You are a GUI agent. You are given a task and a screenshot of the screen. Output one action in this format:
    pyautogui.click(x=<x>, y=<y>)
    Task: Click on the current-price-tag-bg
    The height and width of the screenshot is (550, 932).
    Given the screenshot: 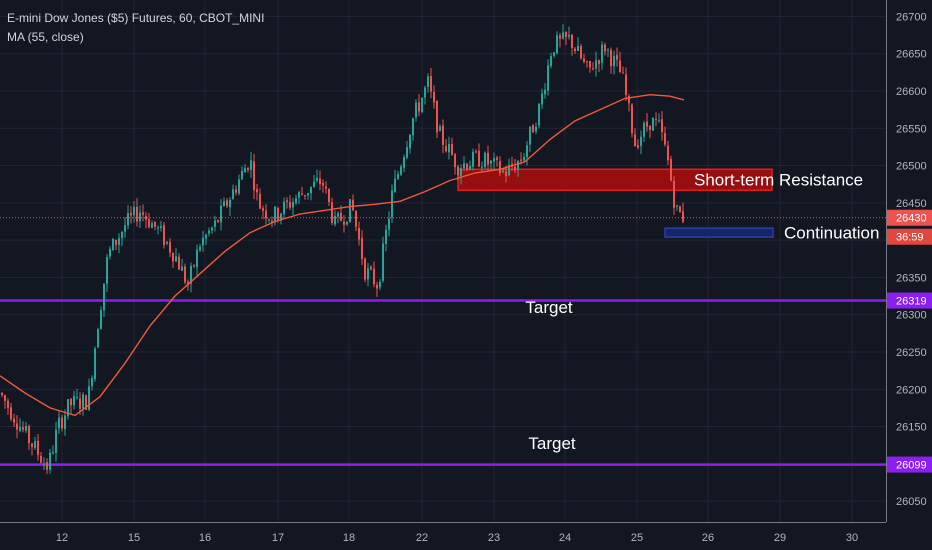 What is the action you would take?
    pyautogui.click(x=909, y=217)
    